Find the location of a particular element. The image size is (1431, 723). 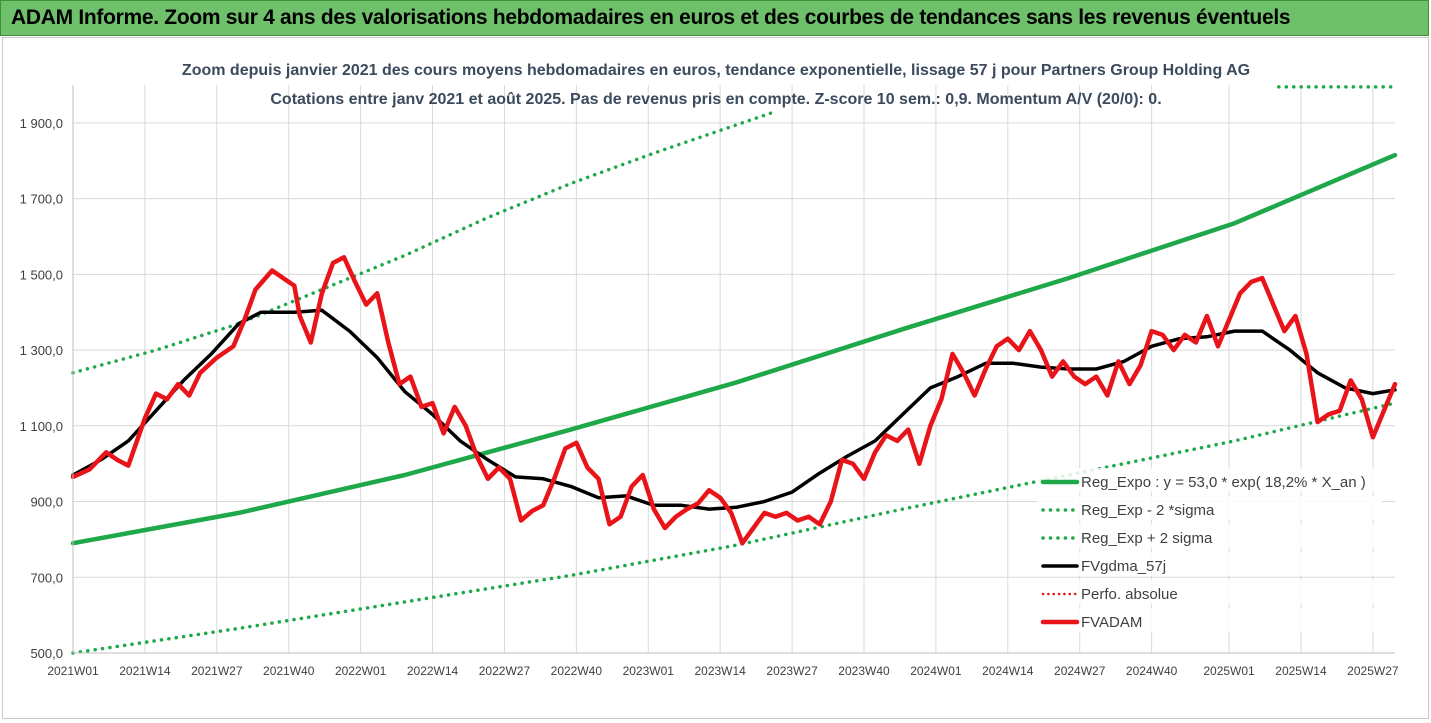

x-tick-label: 2025W01 is located at coordinates (1229, 671).